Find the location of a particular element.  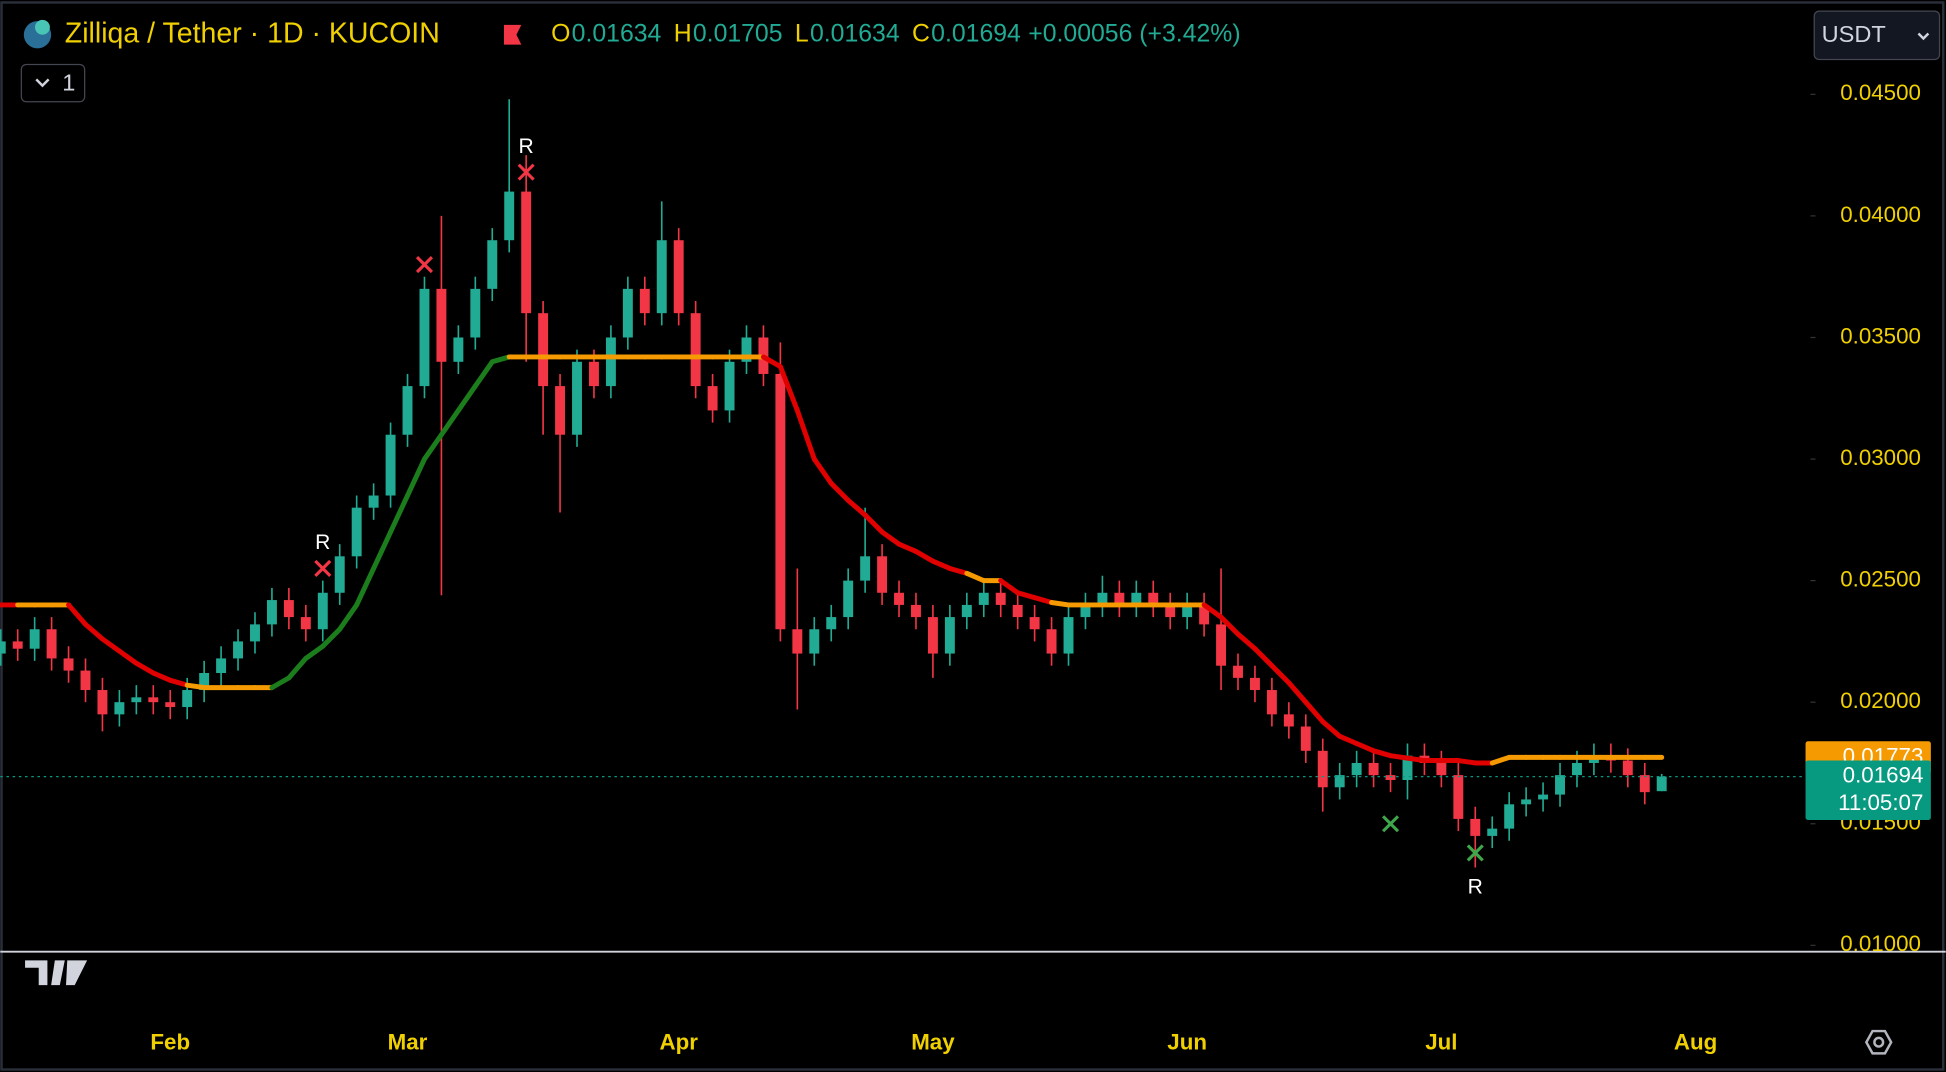

legend-key: C is located at coordinates (921, 33).